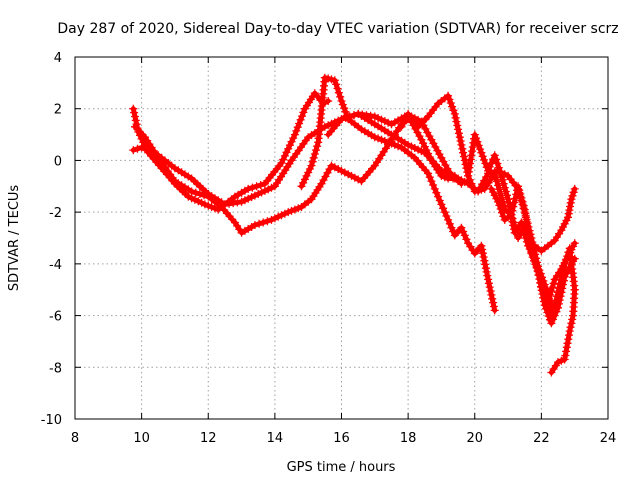 The width and height of the screenshot is (640, 480). I want to click on y-tick-label: 4, so click(58, 58).